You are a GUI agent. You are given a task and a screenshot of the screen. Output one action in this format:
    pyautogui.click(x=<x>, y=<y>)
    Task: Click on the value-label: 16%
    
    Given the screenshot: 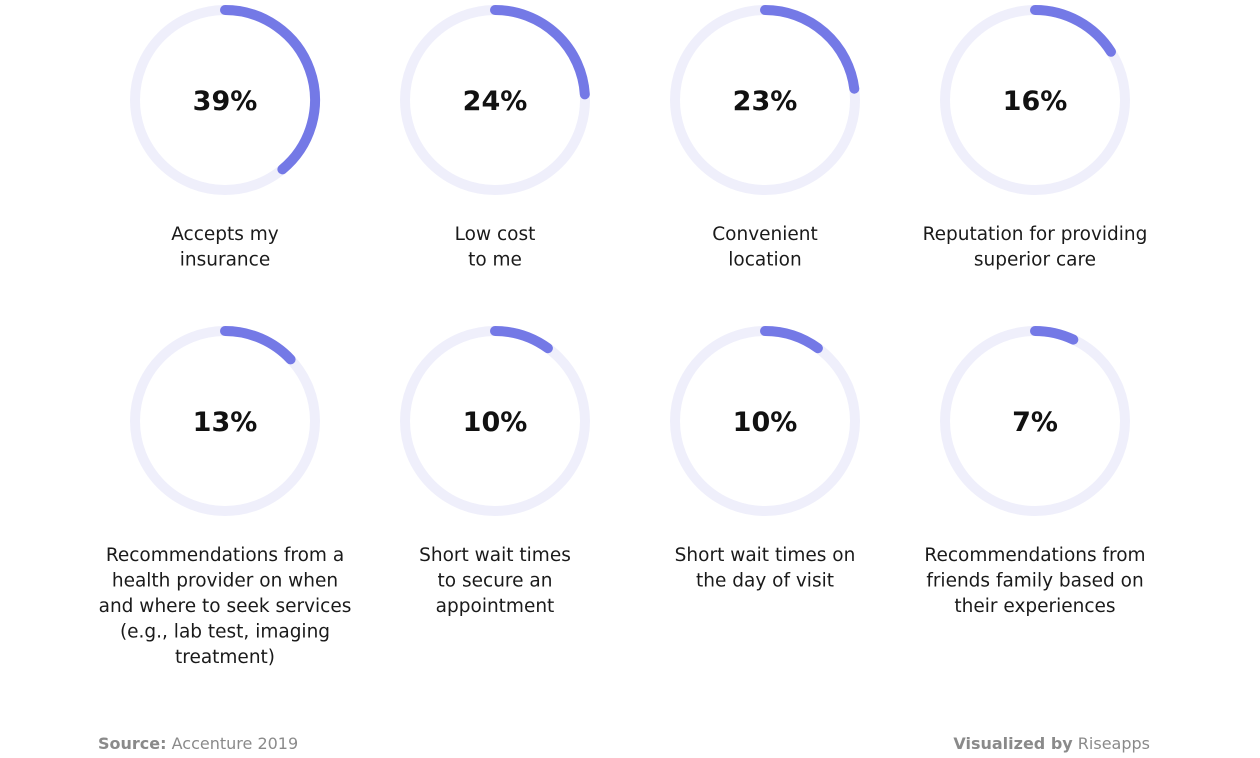 What is the action you would take?
    pyautogui.click(x=1035, y=101)
    